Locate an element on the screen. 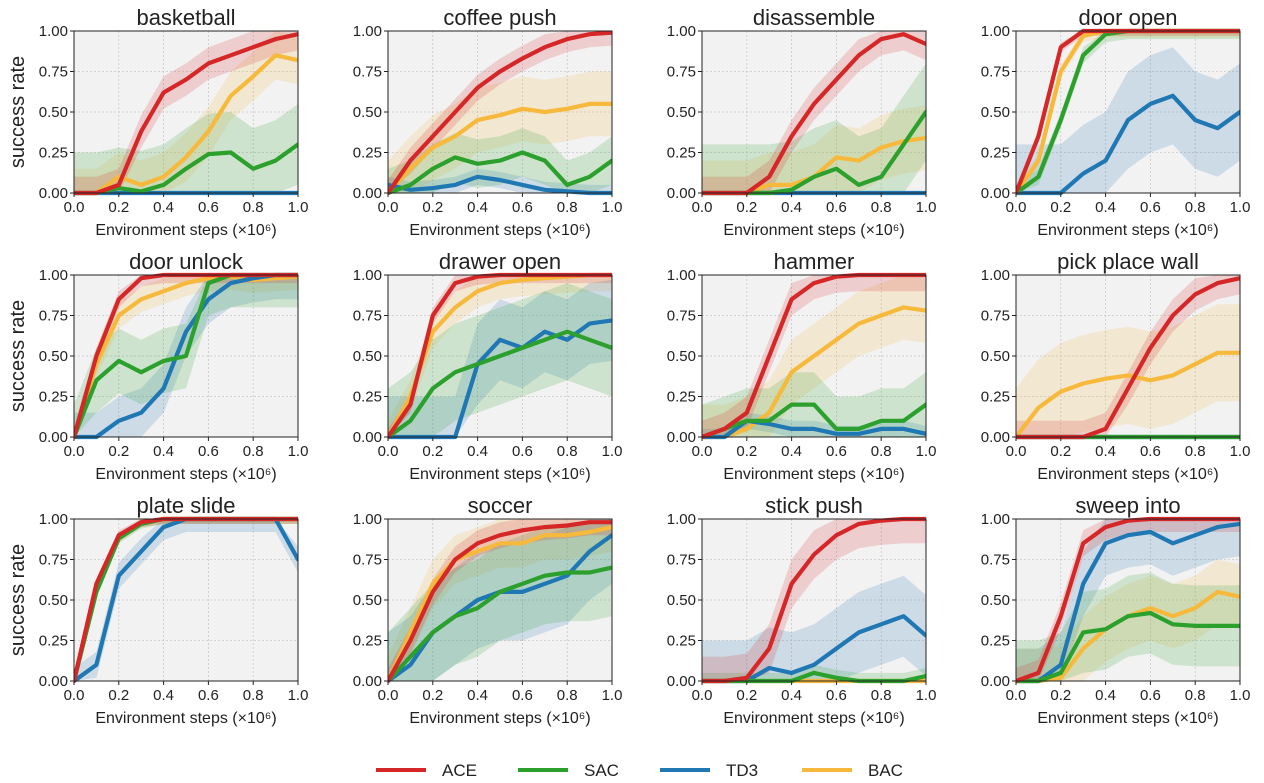 The width and height of the screenshot is (1264, 783). legend: ACE SAC TD3 BAC is located at coordinates (639, 770).